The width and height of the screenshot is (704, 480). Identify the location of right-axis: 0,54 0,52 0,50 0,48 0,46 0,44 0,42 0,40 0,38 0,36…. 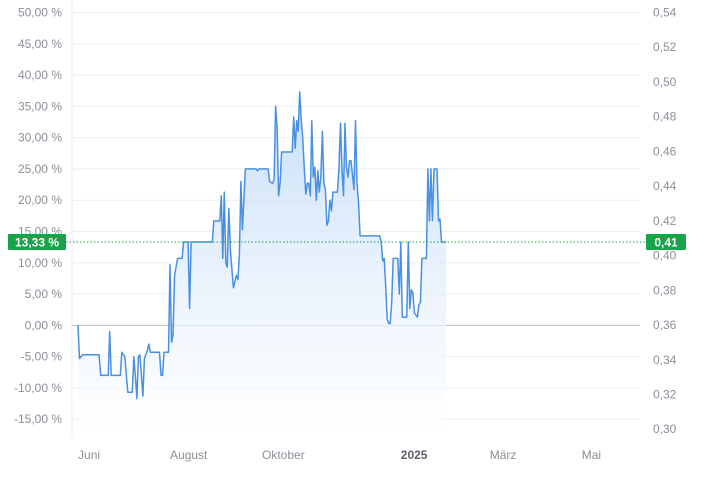
(665, 221).